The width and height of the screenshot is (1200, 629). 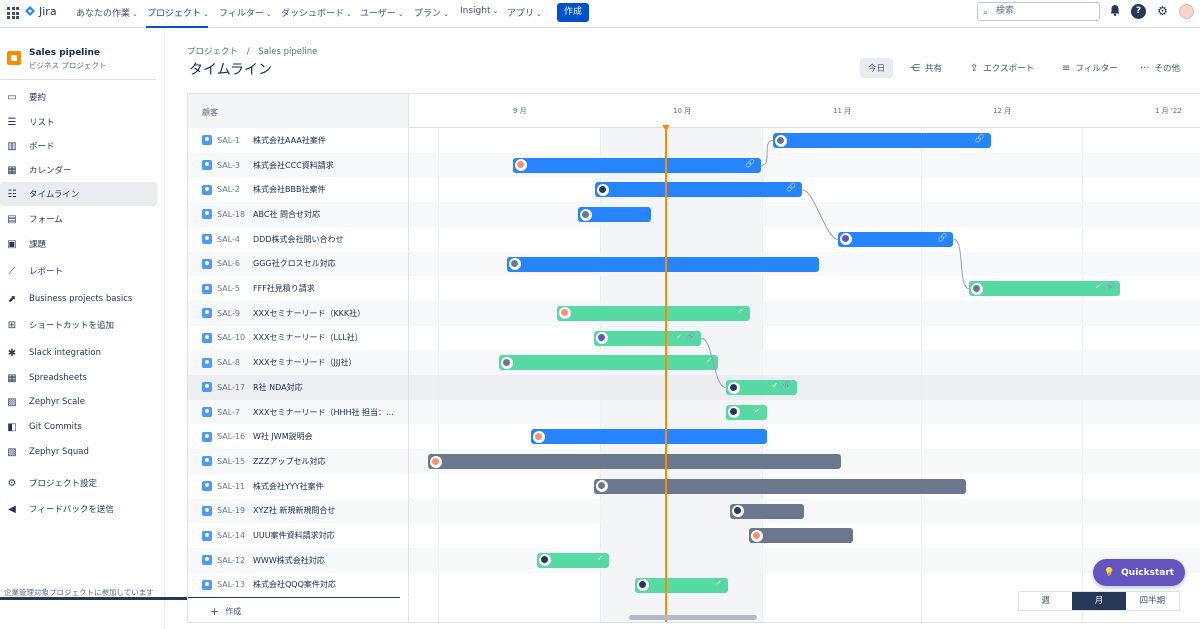 What do you see at coordinates (78, 402) in the screenshot?
I see `sidebar-item-12: ▨ Zephyr Scale` at bounding box center [78, 402].